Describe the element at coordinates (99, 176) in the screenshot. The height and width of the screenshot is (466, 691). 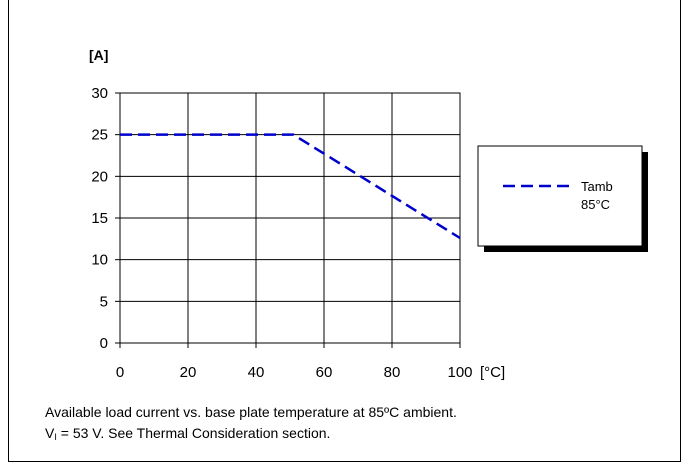
I see `y-tick-label: 20` at that location.